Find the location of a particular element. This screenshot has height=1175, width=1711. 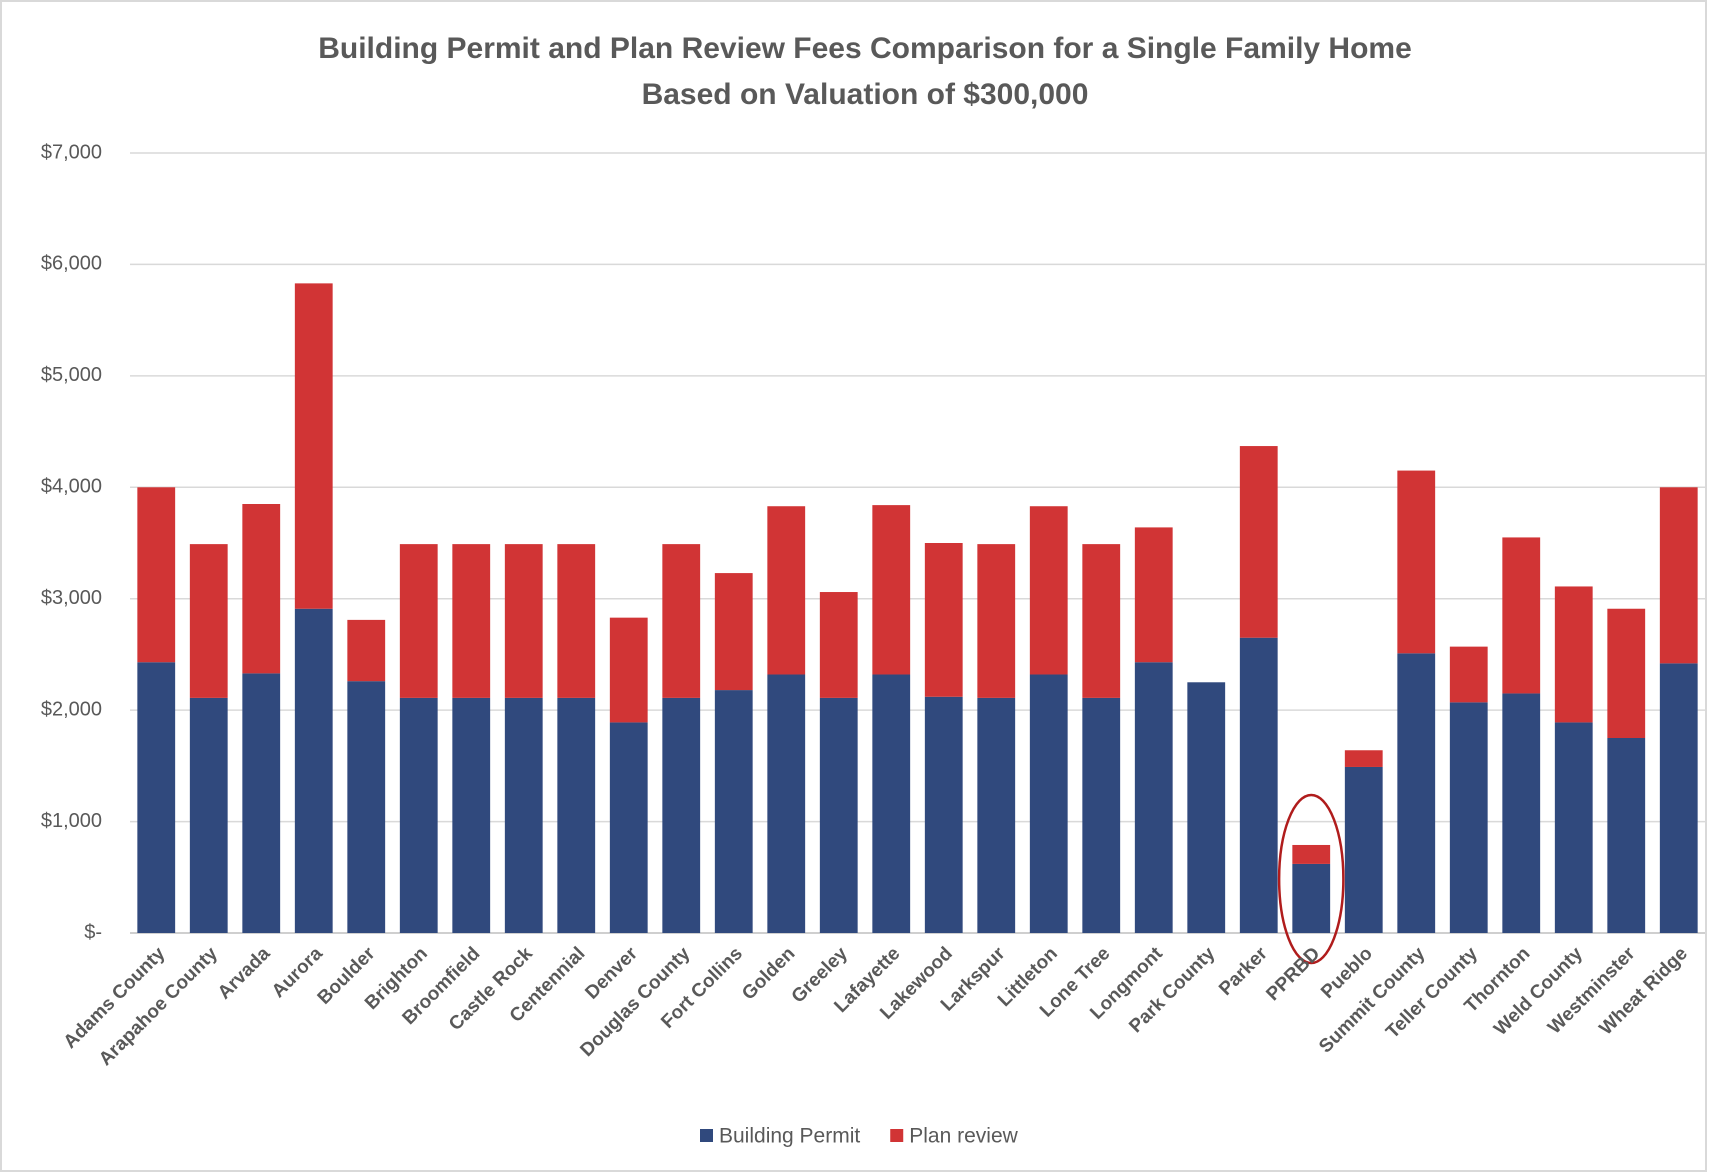

highlight-circle is located at coordinates (1311, 879).